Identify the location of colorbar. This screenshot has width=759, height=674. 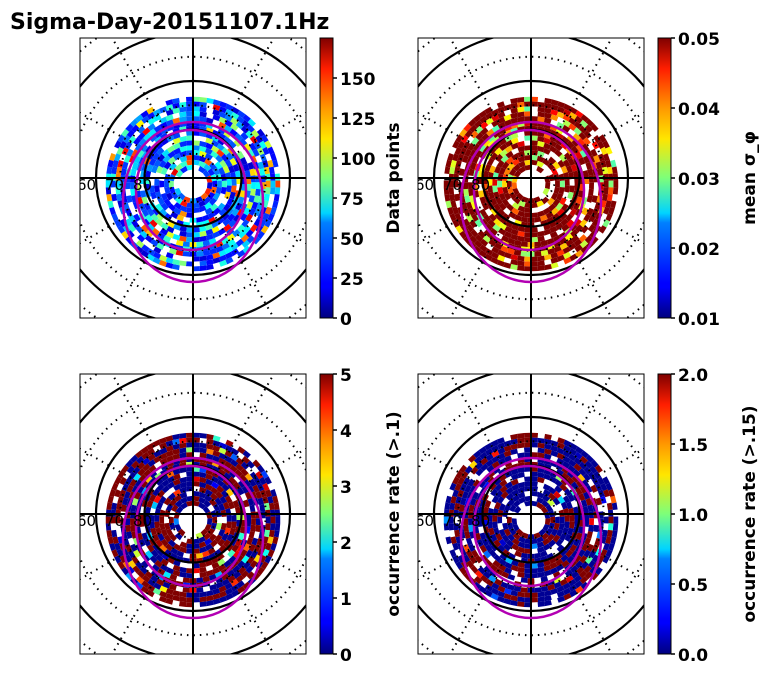
(326, 178).